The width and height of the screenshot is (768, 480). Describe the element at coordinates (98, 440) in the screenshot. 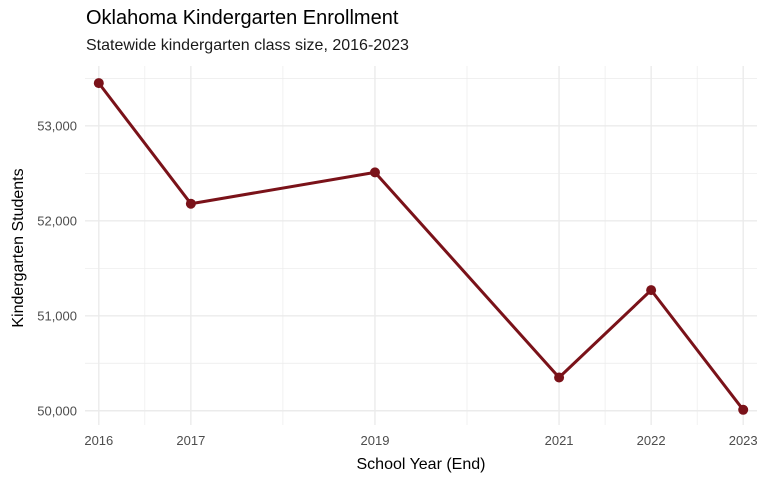

I see `x-tick-label: 2016` at that location.